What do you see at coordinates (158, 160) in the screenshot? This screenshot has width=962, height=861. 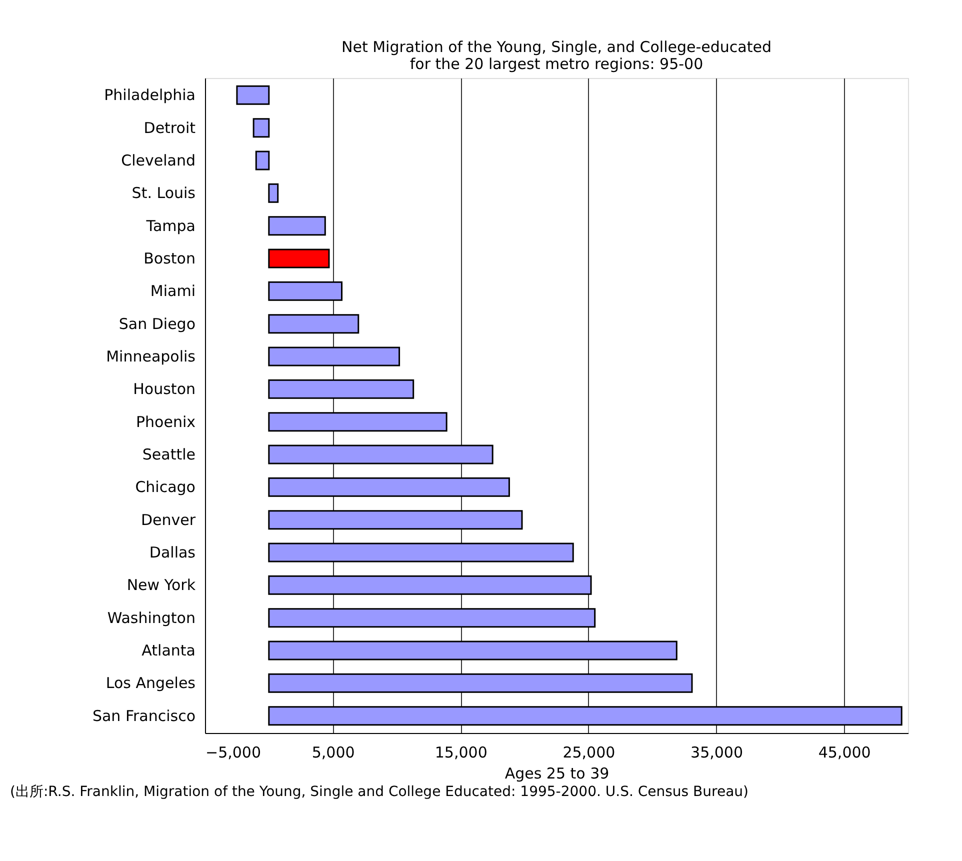 I see `y-tick-label: Cleveland` at bounding box center [158, 160].